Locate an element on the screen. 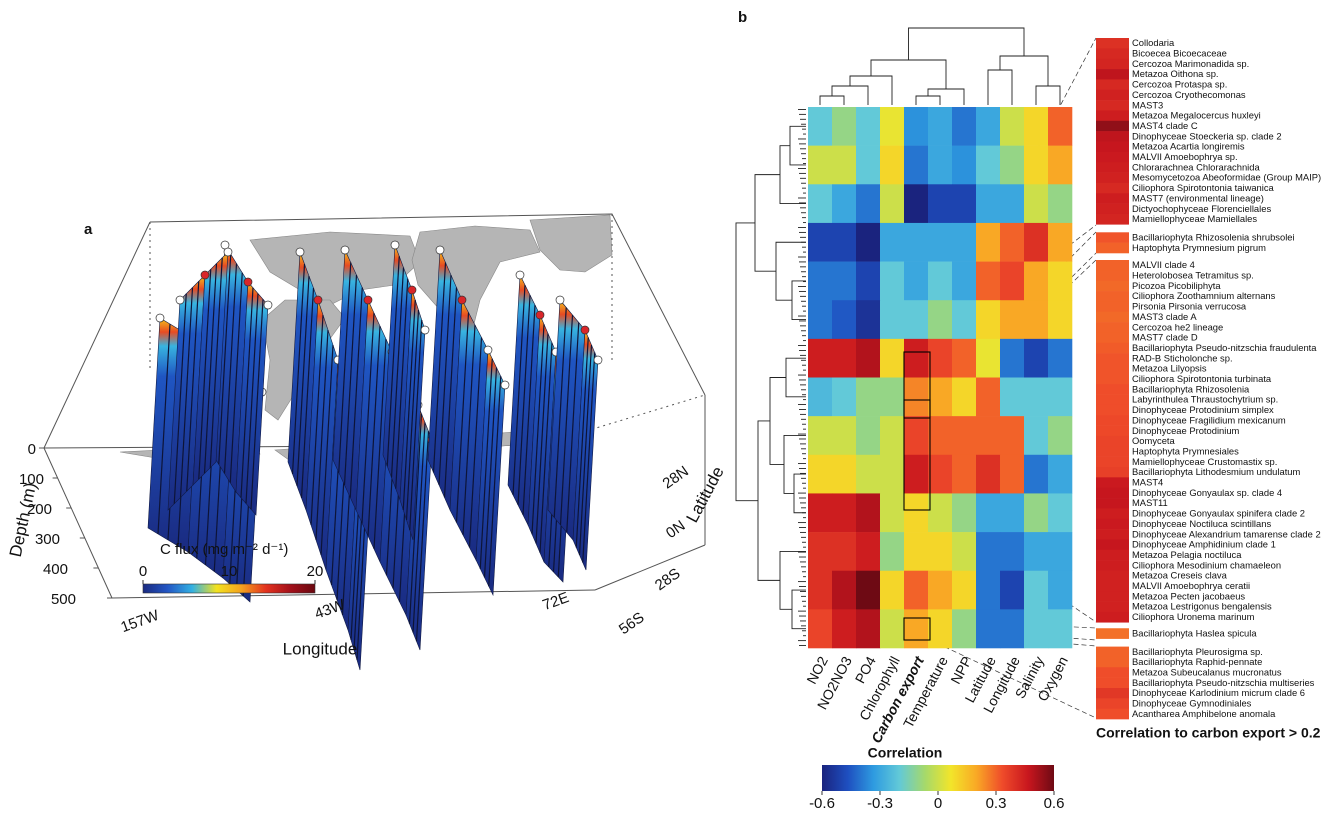 Image resolution: width=1326 pixels, height=821 pixels. depth-tick-label: 400 is located at coordinates (55, 569).